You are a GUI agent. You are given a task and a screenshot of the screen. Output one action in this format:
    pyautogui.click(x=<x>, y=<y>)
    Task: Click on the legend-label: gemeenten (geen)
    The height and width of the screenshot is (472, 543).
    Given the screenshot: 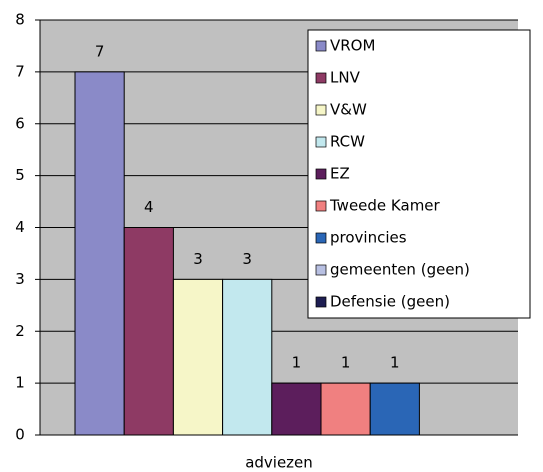 What is the action you would take?
    pyautogui.click(x=400, y=270)
    